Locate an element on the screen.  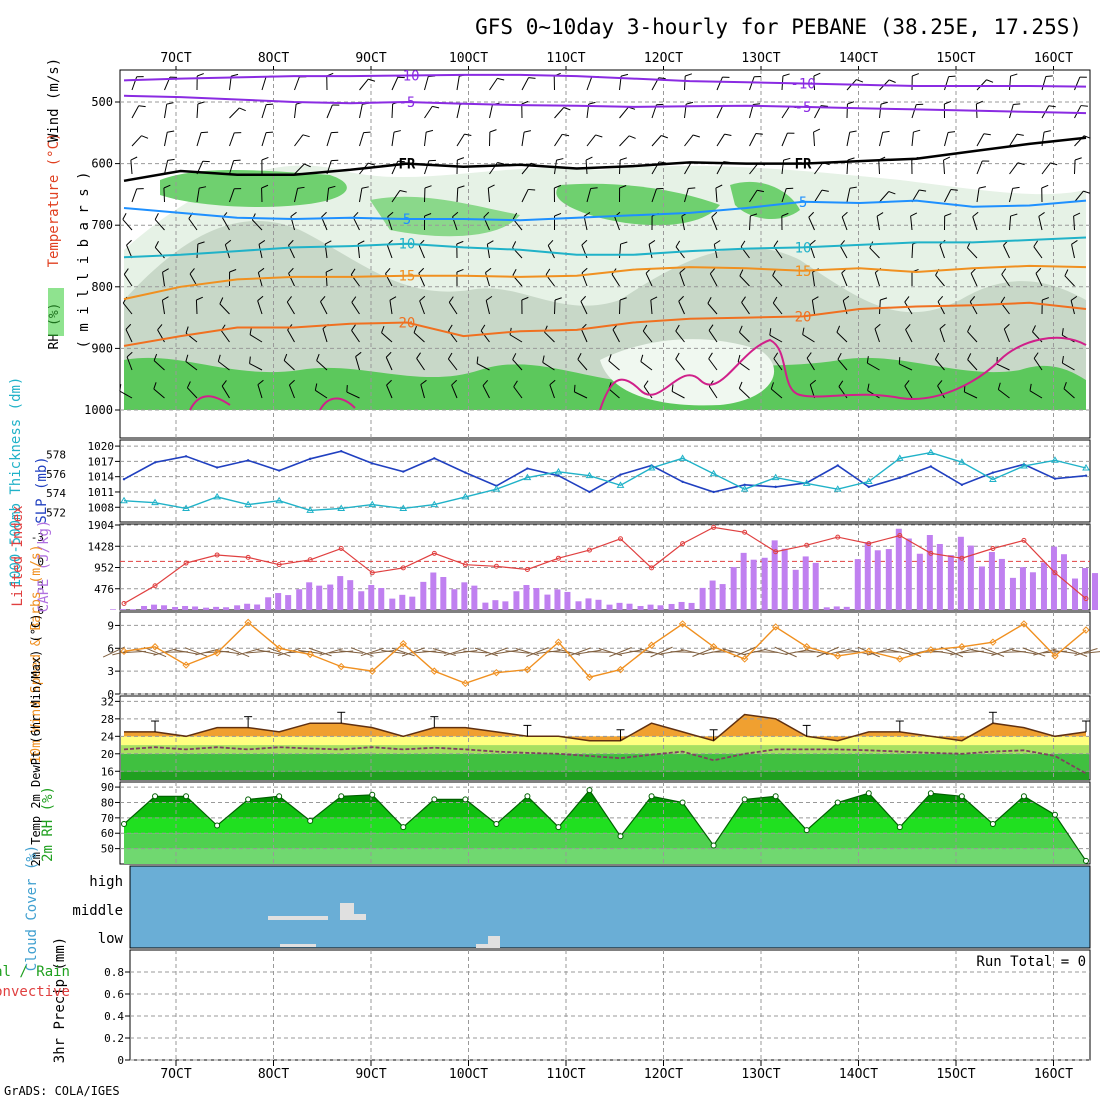
cape-ytick-label-0: 476 is located at coordinates (104, 589).